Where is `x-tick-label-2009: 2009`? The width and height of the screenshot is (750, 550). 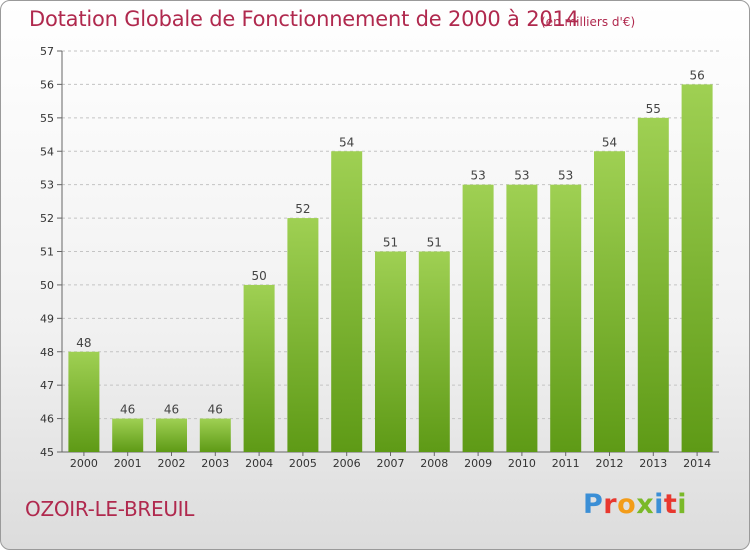 x-tick-label-2009: 2009 is located at coordinates (478, 463).